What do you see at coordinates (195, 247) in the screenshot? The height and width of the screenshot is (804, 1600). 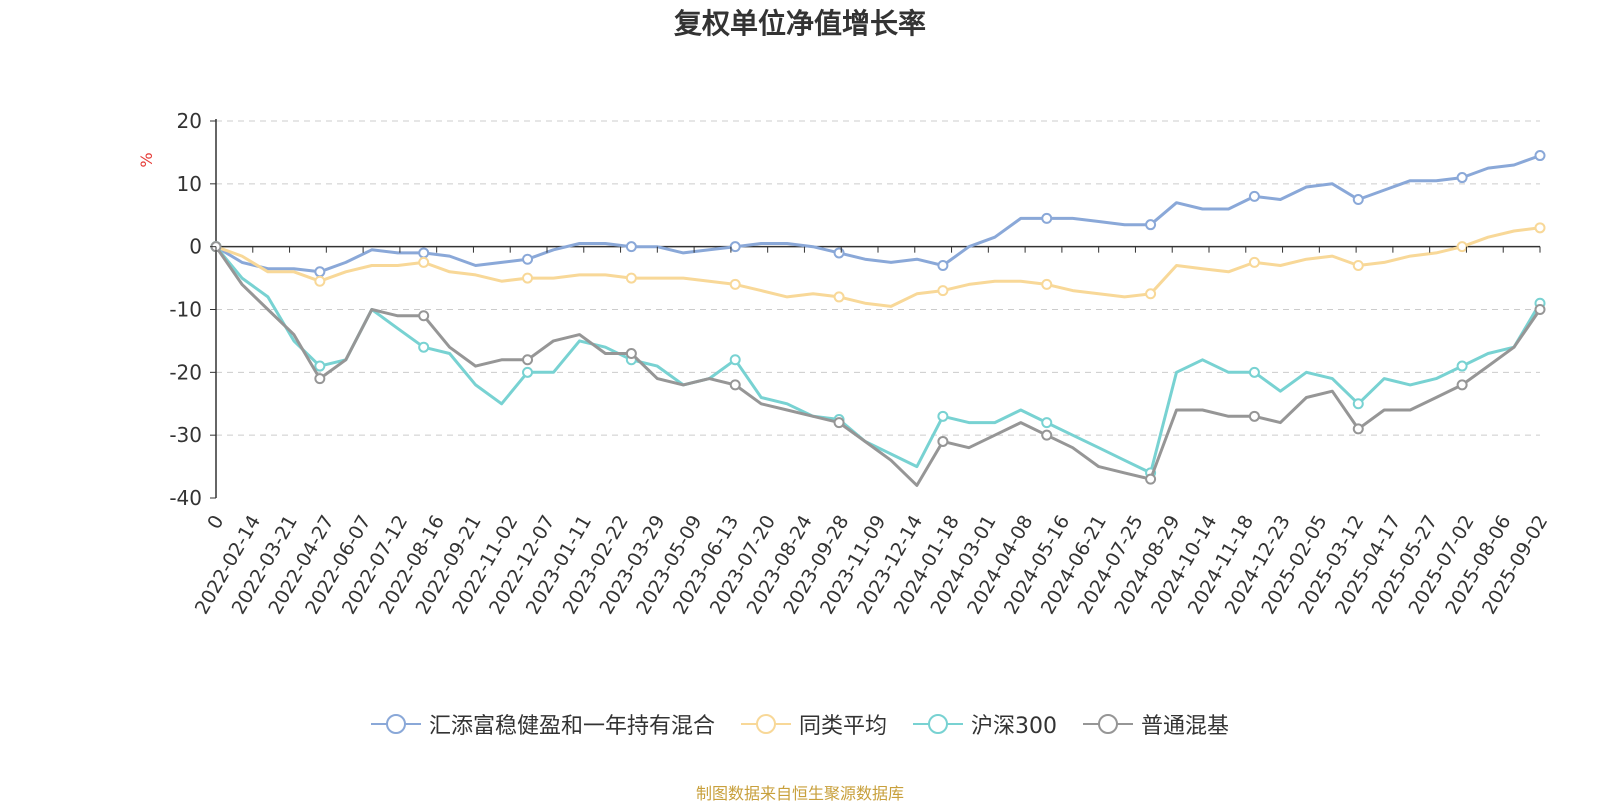 I see `y-tick-label: 0` at bounding box center [195, 247].